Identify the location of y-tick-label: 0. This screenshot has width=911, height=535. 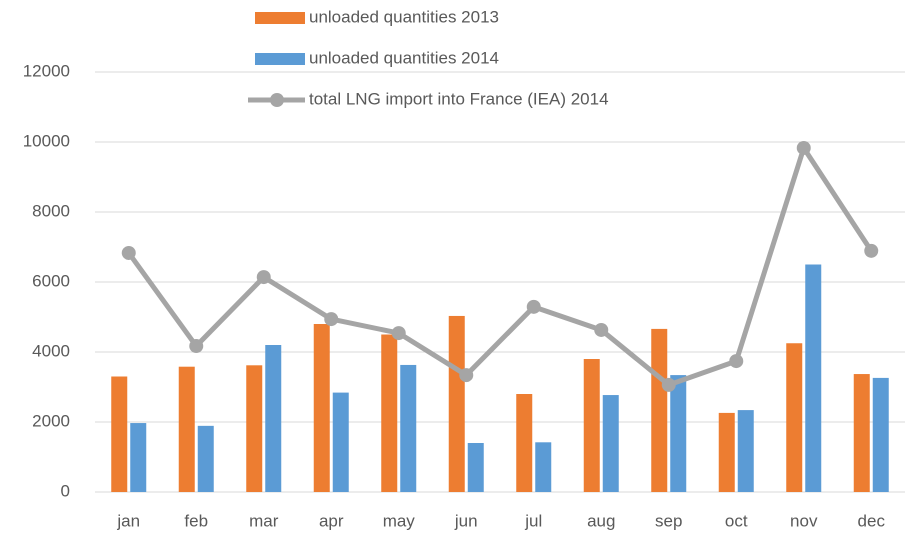
(65, 490).